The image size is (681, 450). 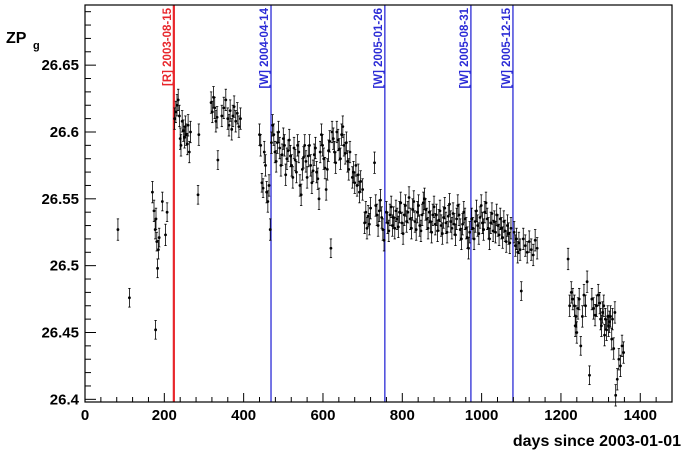 I want to click on y-axis: 26.4 26.45 26.5 26.55 26.6 26.65, so click(x=68, y=209).